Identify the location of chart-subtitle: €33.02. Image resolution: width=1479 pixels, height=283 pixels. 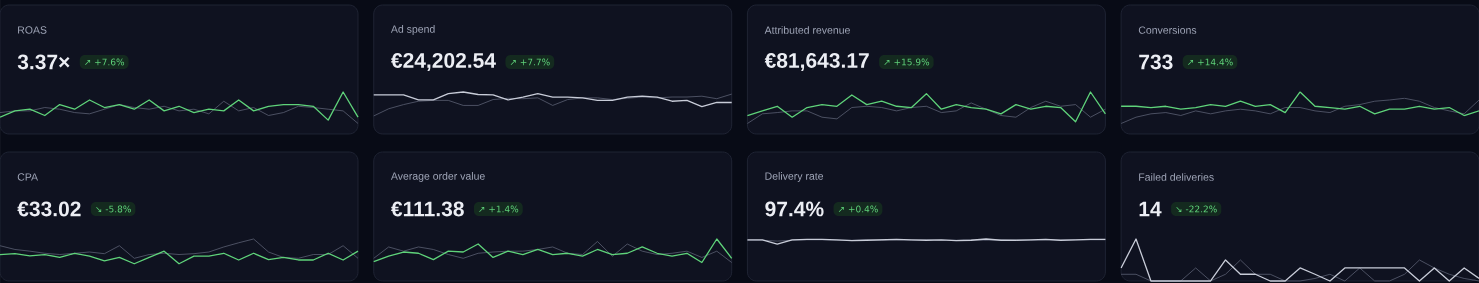
(49, 209).